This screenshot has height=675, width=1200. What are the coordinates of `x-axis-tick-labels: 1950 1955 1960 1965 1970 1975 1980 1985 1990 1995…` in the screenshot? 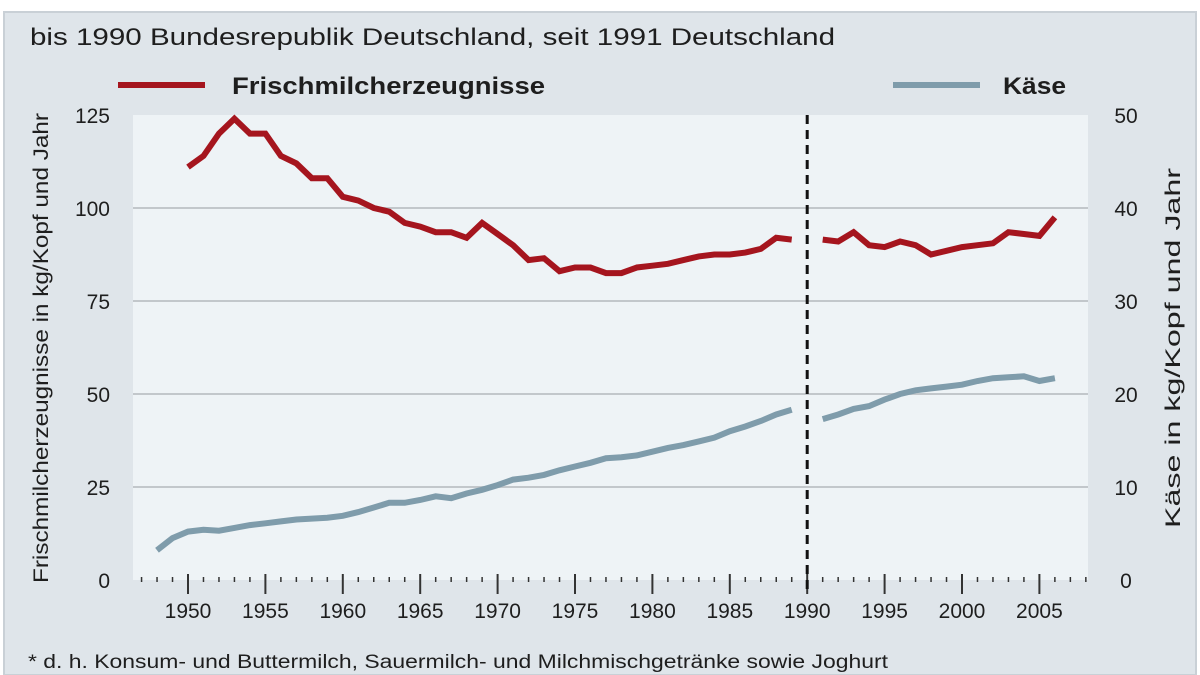 It's located at (614, 611).